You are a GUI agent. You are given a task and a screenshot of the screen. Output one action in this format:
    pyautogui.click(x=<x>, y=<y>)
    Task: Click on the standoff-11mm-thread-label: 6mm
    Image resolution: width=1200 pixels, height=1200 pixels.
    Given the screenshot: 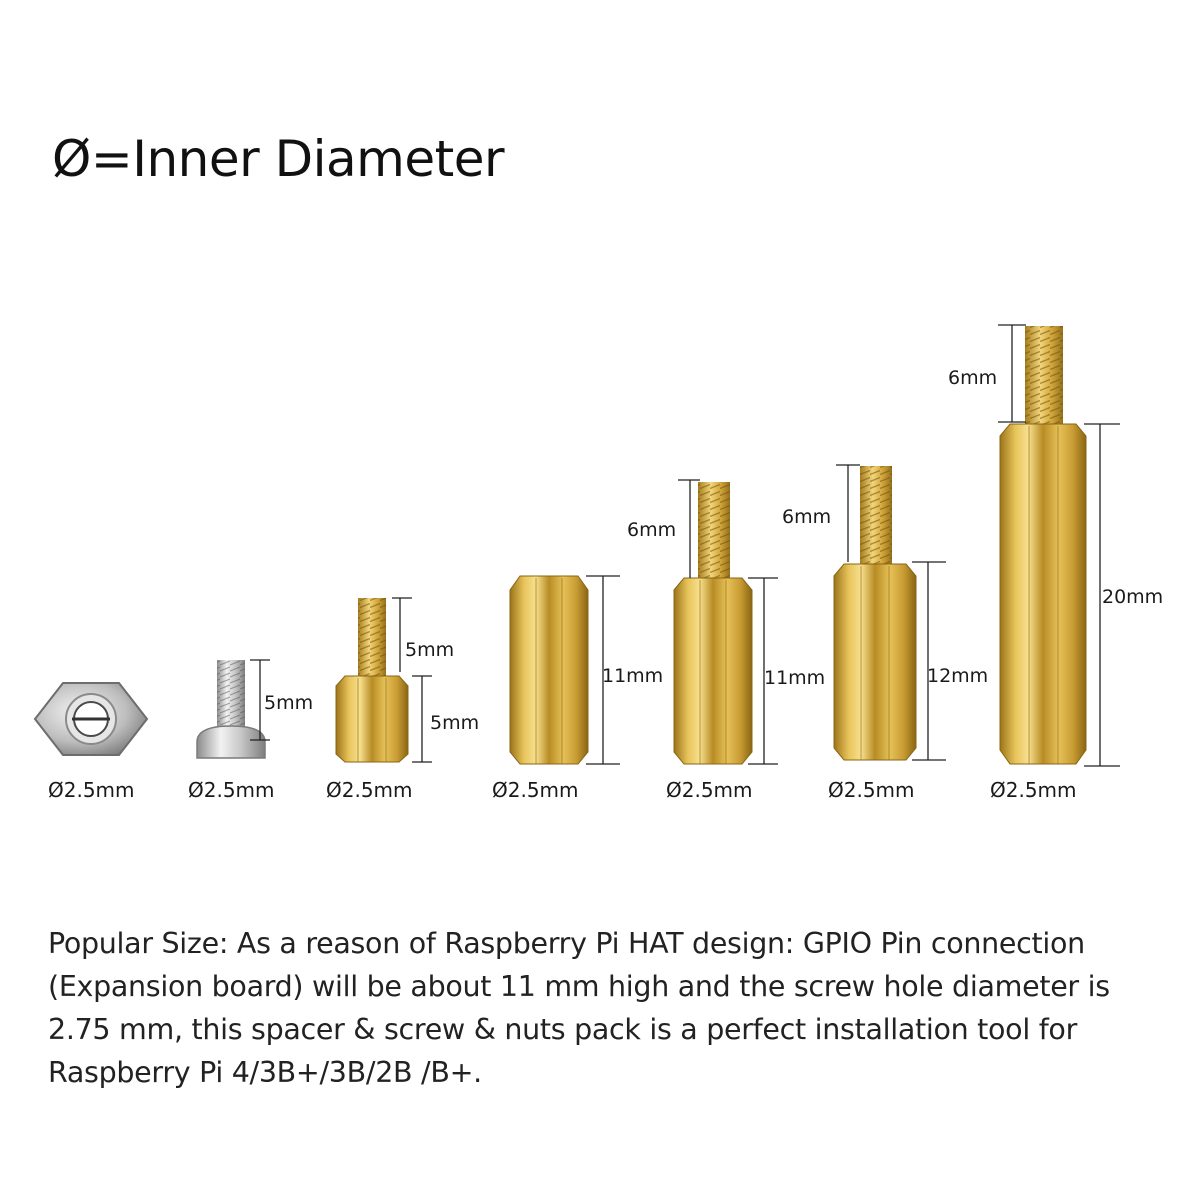 What is the action you would take?
    pyautogui.click(x=651, y=530)
    